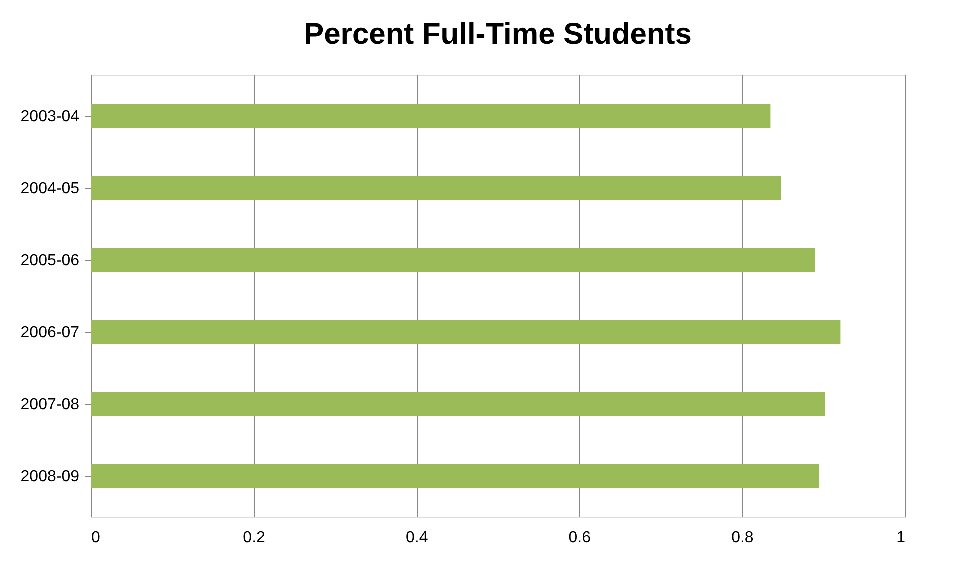  What do you see at coordinates (50, 333) in the screenshot?
I see `y-tick-label: 2006-07` at bounding box center [50, 333].